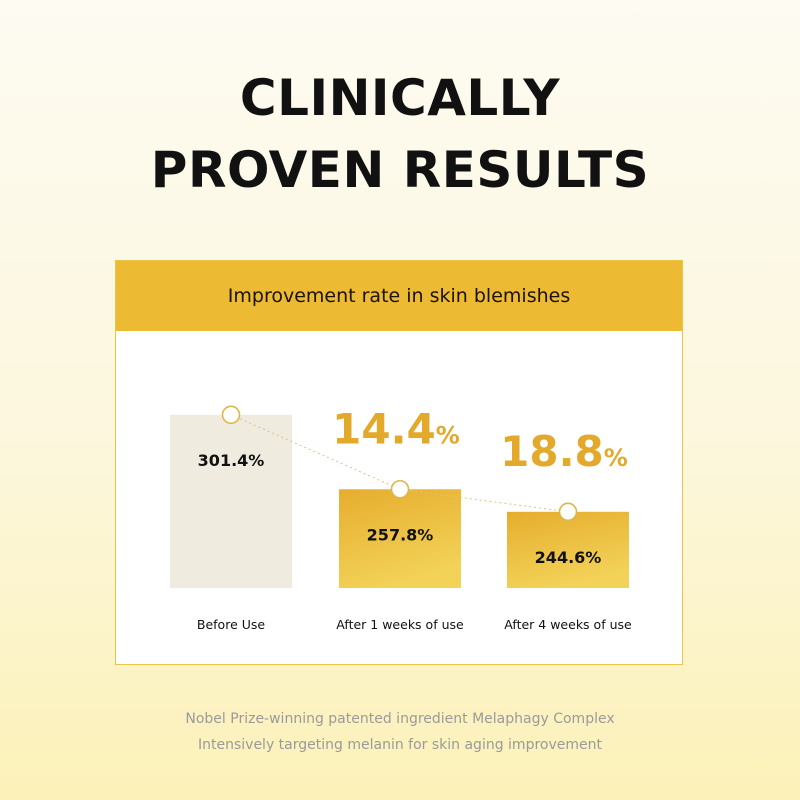 This screenshot has height=800, width=800. I want to click on chart-title: Improvement rate in skin blemishes, so click(399, 296).